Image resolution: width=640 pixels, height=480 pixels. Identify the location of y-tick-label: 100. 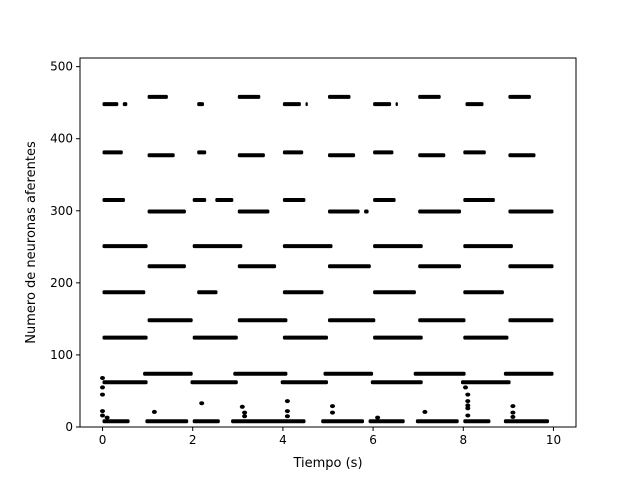
(61, 355).